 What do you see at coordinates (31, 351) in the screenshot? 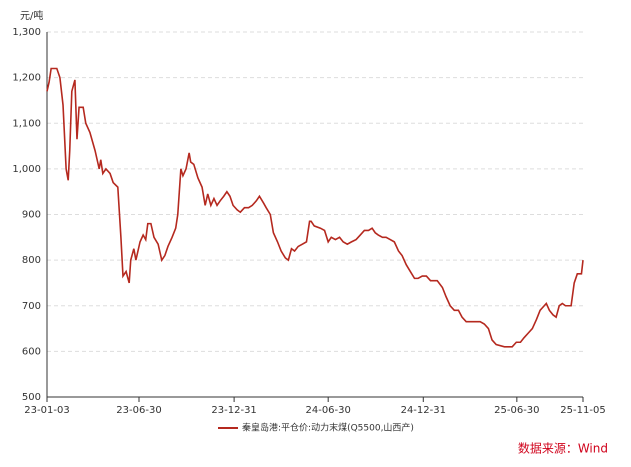
I see `y-tick-label: 600` at bounding box center [31, 351].